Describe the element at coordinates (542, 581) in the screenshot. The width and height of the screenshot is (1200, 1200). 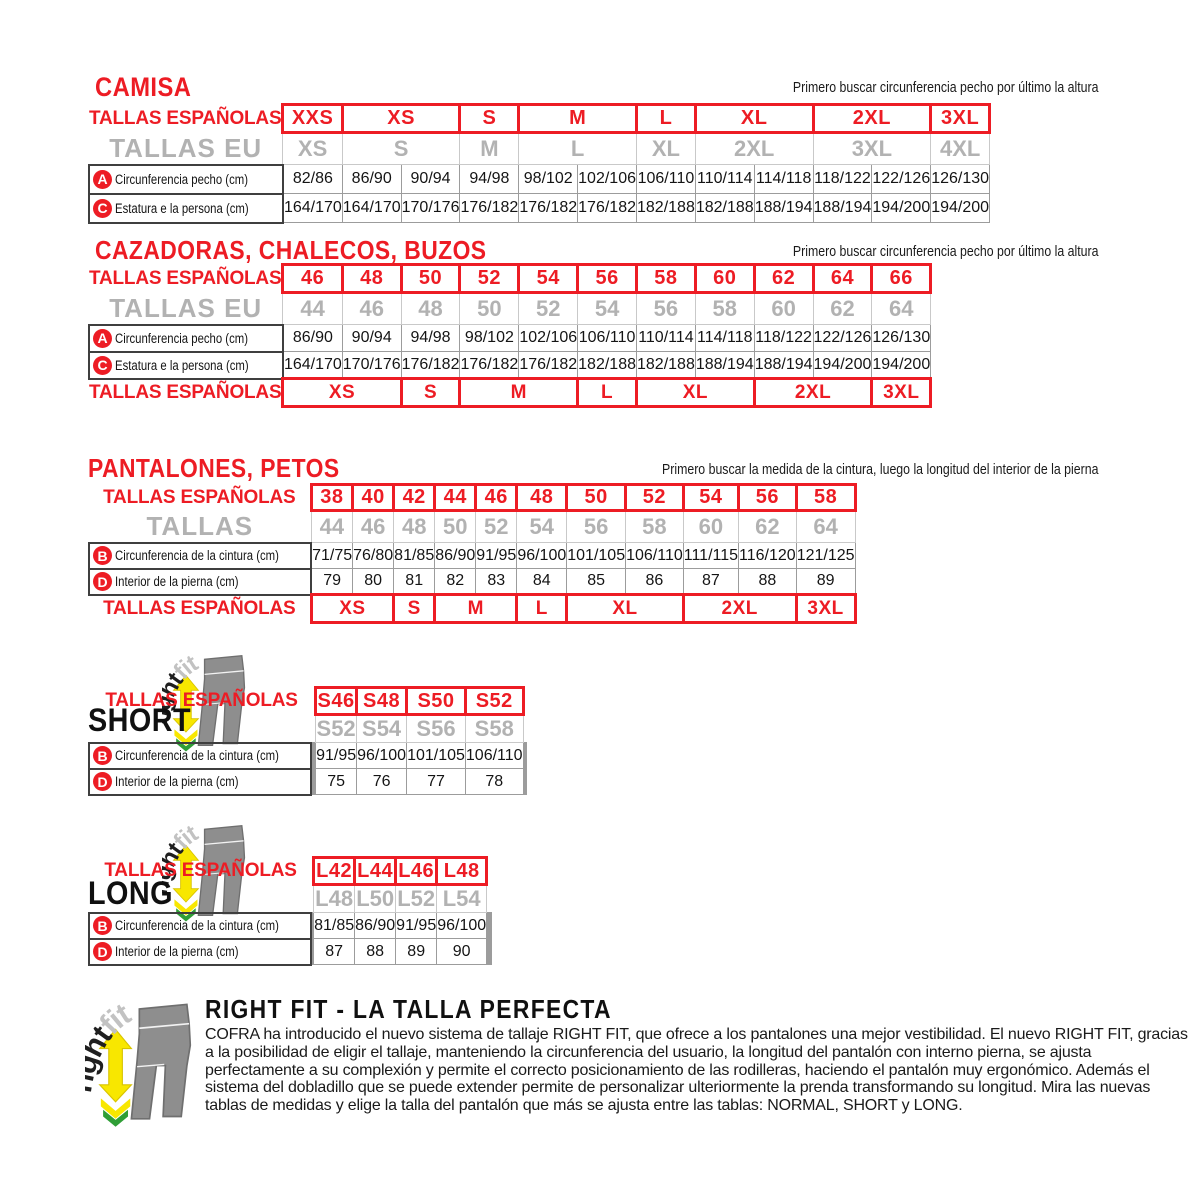
I see `value-cell: 84` at that location.